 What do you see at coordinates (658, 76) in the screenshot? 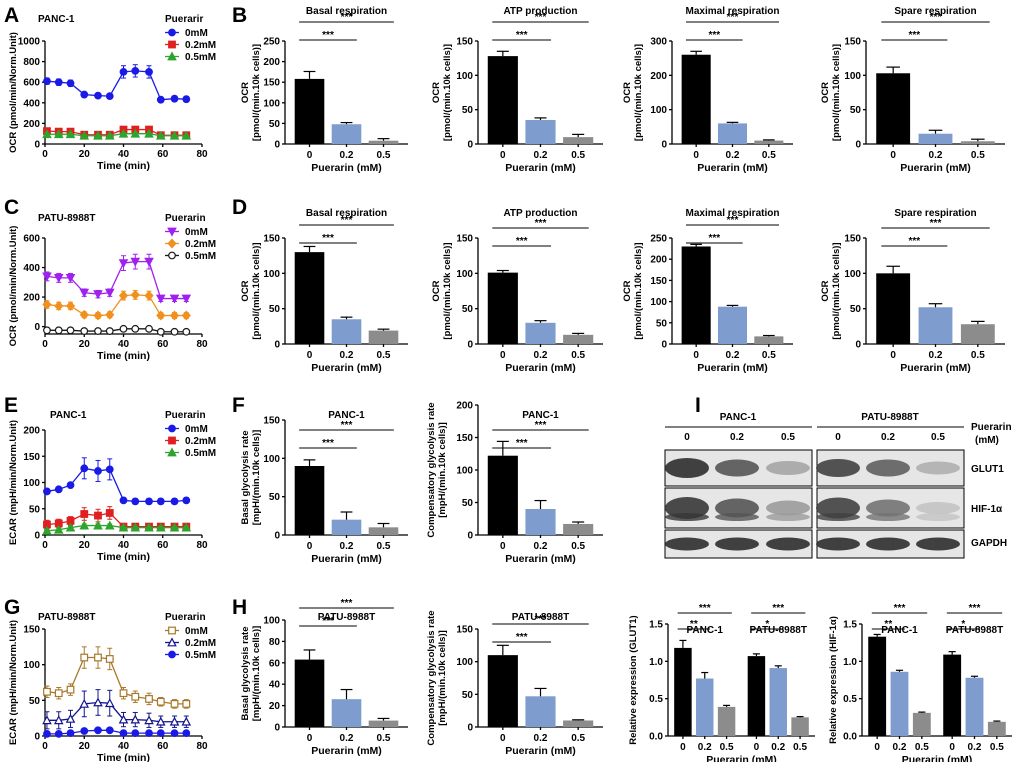
I see `y-tick-label: 200` at bounding box center [658, 76].